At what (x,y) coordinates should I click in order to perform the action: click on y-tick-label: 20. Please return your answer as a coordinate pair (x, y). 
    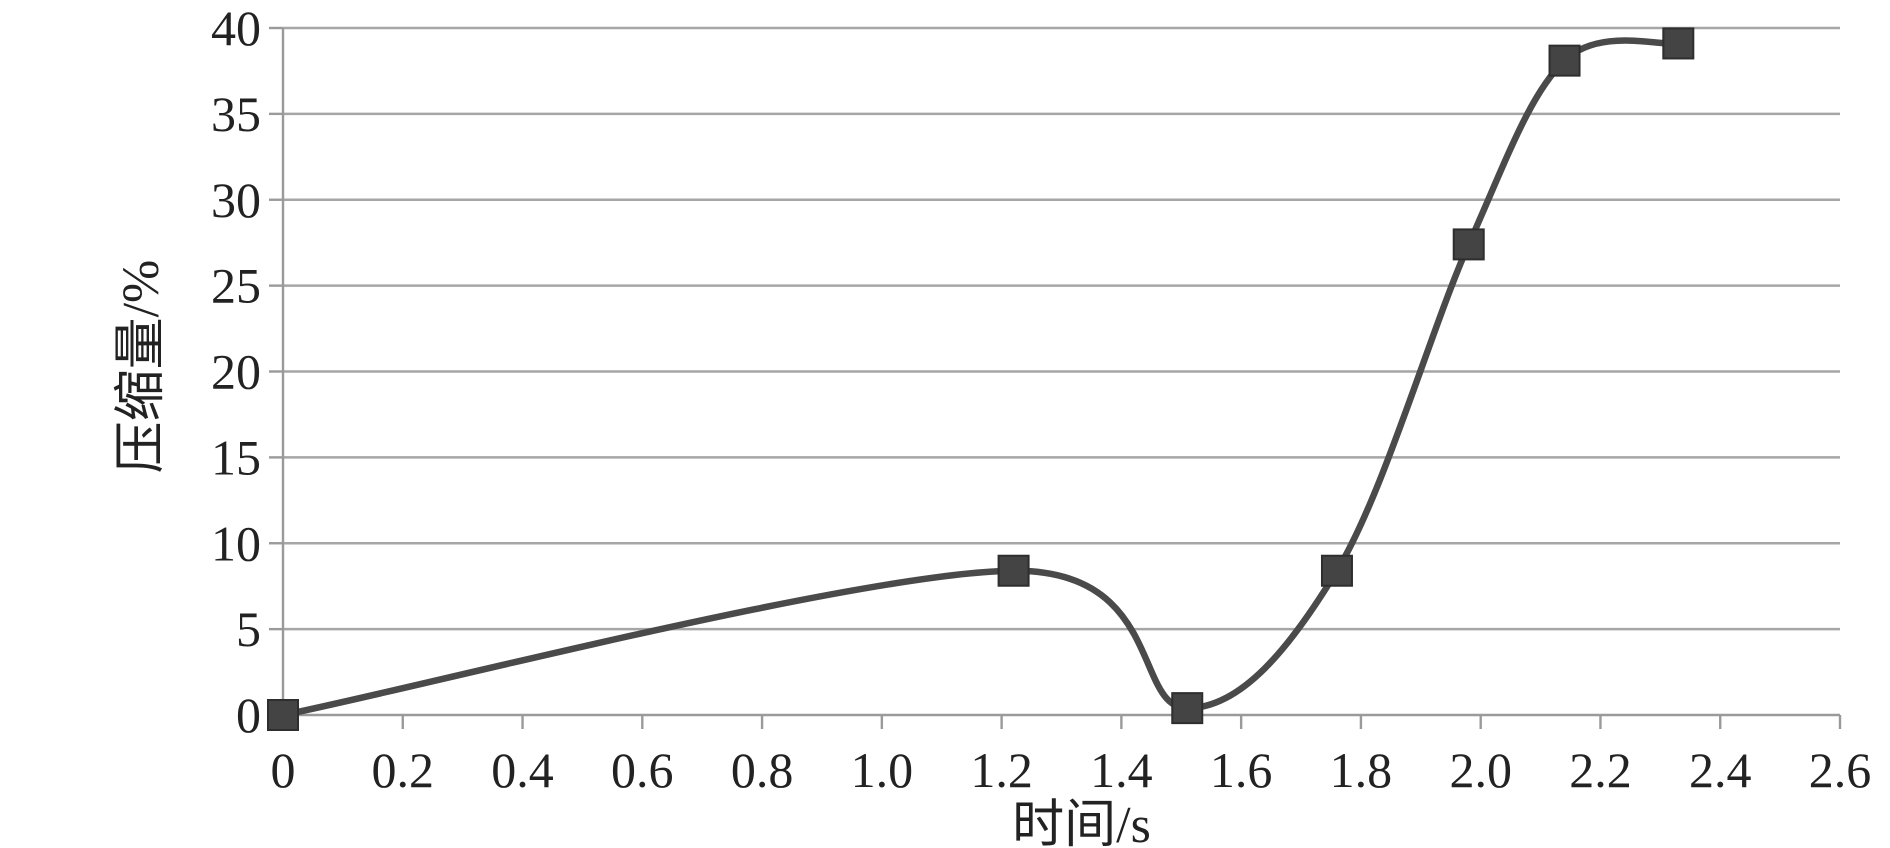
    Looking at the image, I should click on (236, 372).